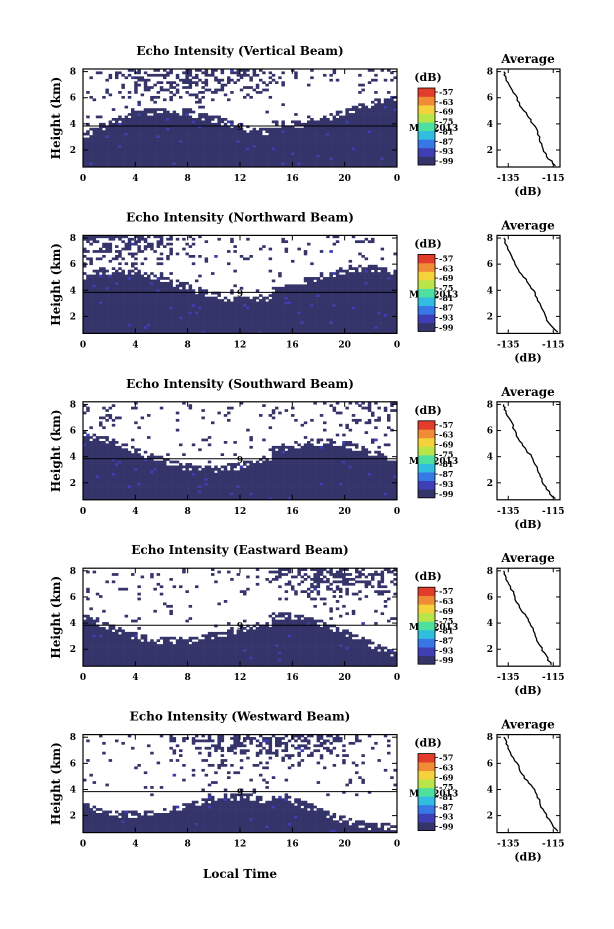 This screenshot has height=929, width=614. Describe the element at coordinates (73, 99) in the screenshot. I see `y-tick-label: 6` at that location.